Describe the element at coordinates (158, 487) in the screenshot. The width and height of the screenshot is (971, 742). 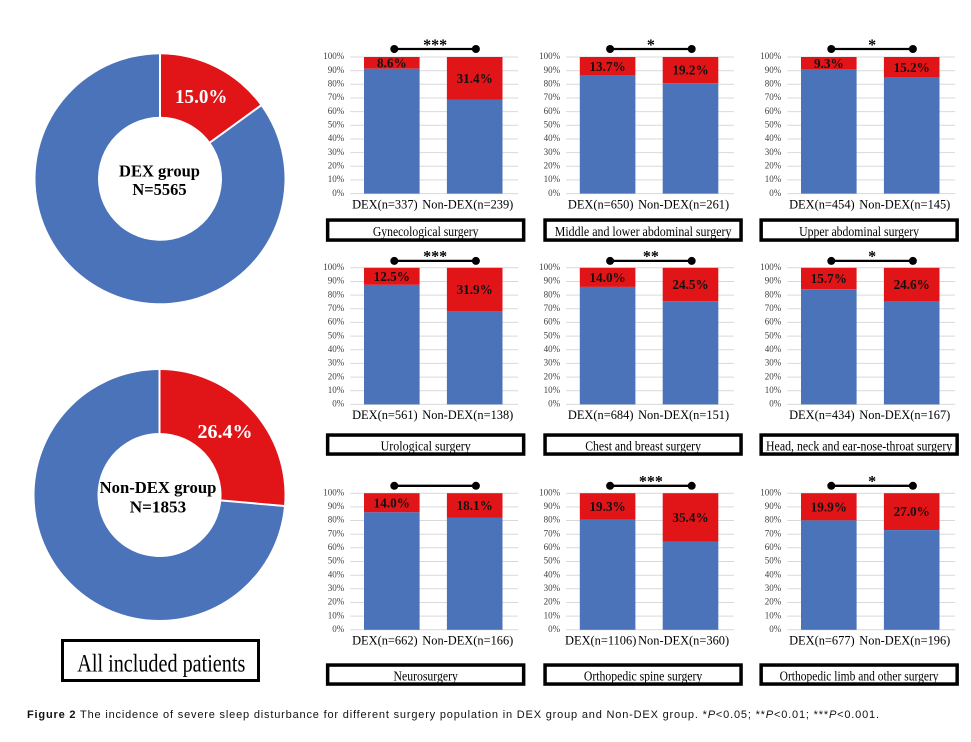
I see `svg-text: Non-DEX group` at that location.